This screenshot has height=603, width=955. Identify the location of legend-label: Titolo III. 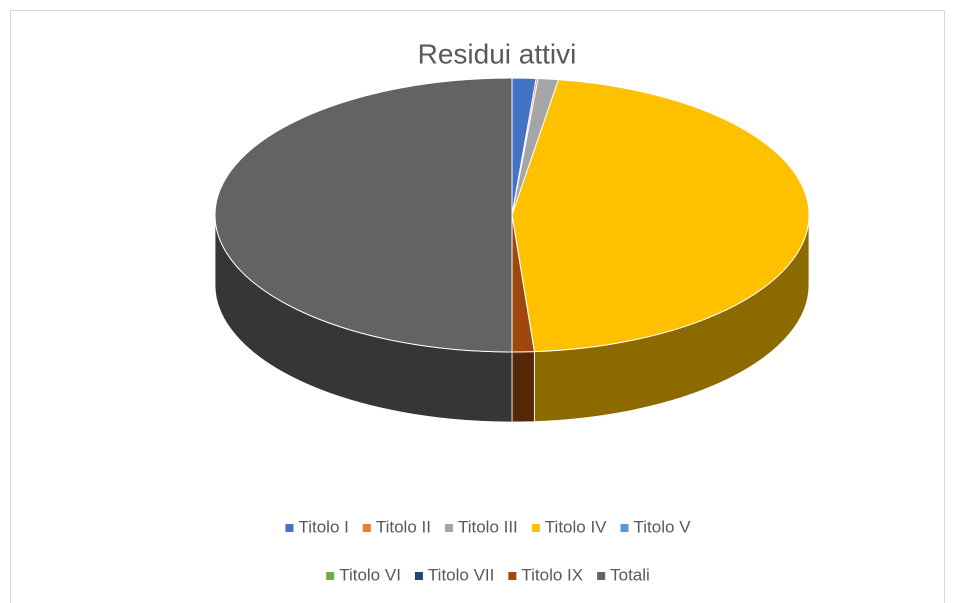
(488, 526).